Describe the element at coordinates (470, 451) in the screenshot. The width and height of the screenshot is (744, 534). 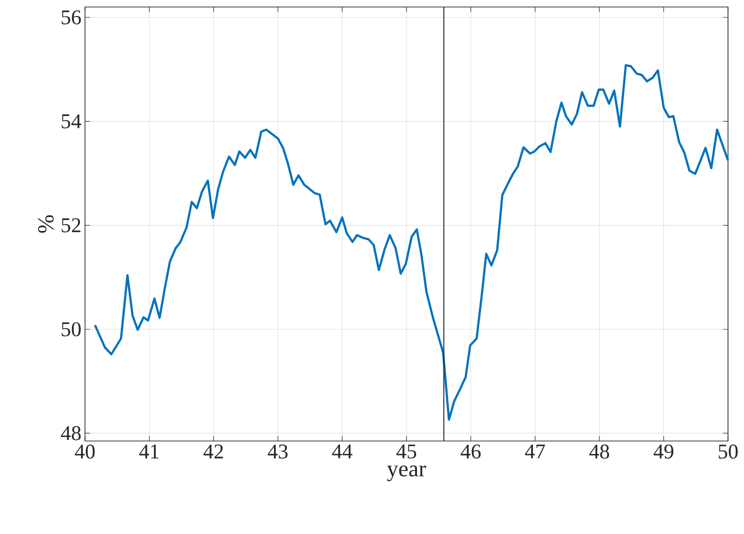
I see `x-tick-label: 46` at that location.